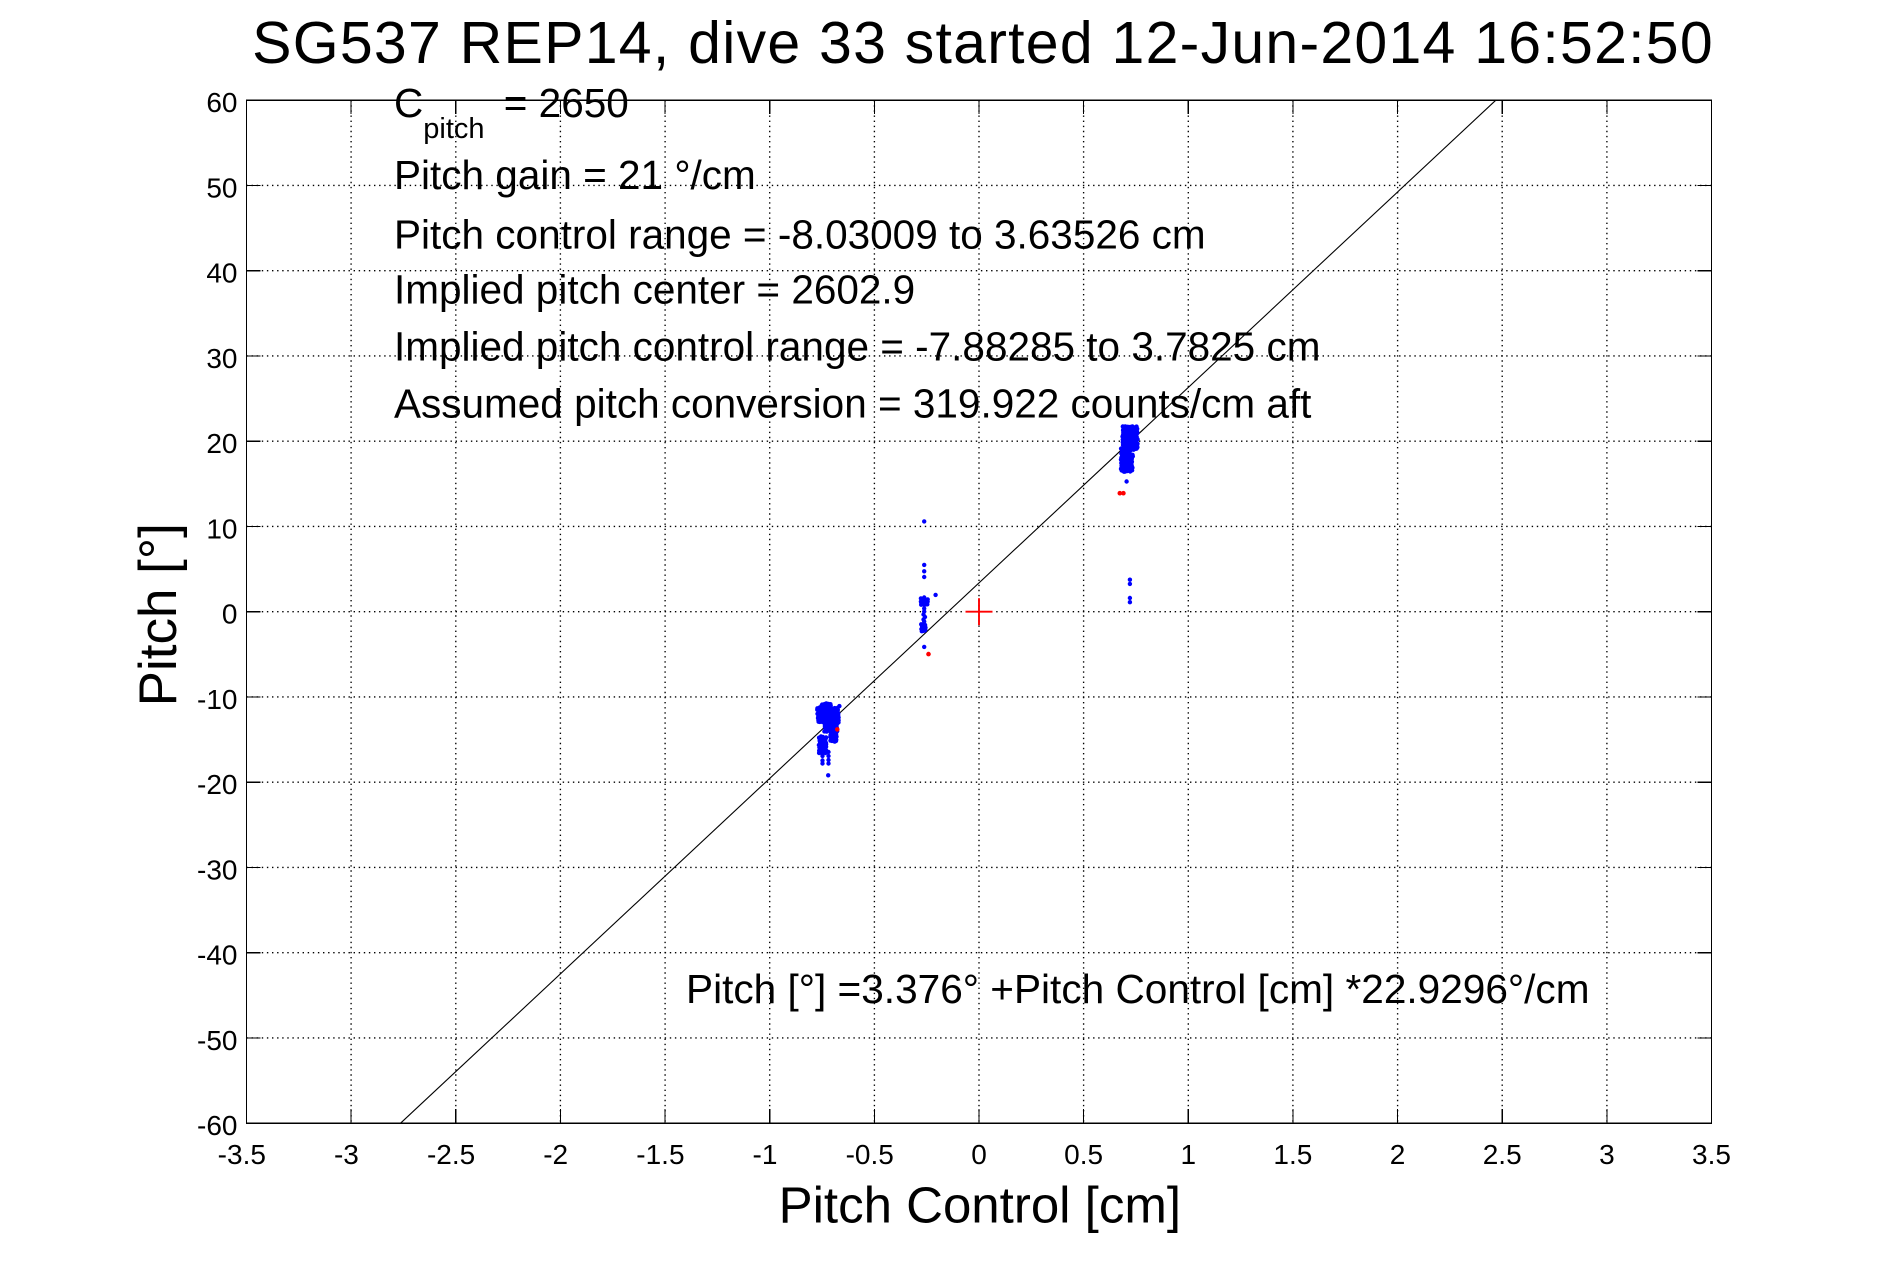 The width and height of the screenshot is (1891, 1262). What do you see at coordinates (511, 112) in the screenshot?
I see `svg-text: Cpitch = 2650` at bounding box center [511, 112].